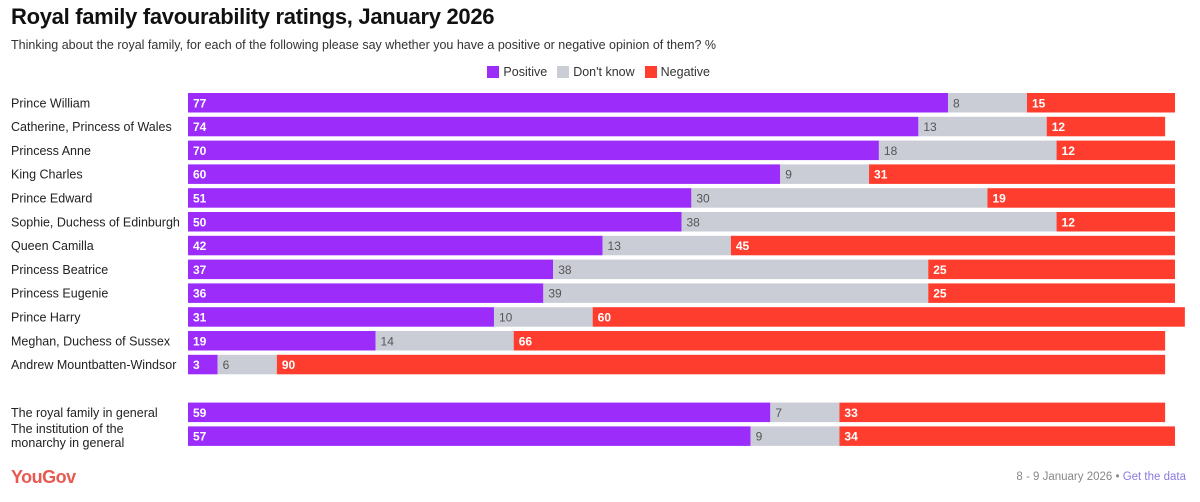  I want to click on data-label: 37, so click(200, 270).